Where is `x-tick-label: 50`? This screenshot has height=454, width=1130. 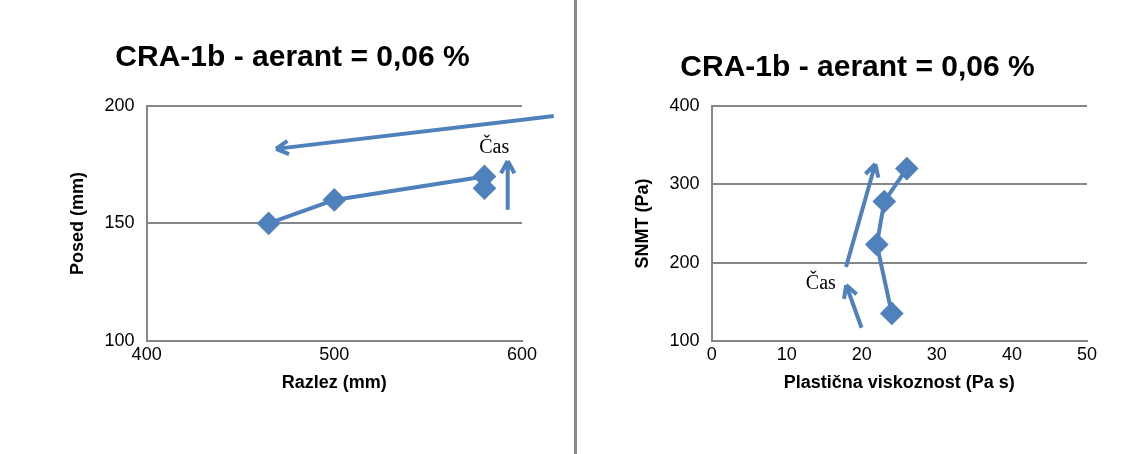 x-tick-label: 50 is located at coordinates (1087, 353).